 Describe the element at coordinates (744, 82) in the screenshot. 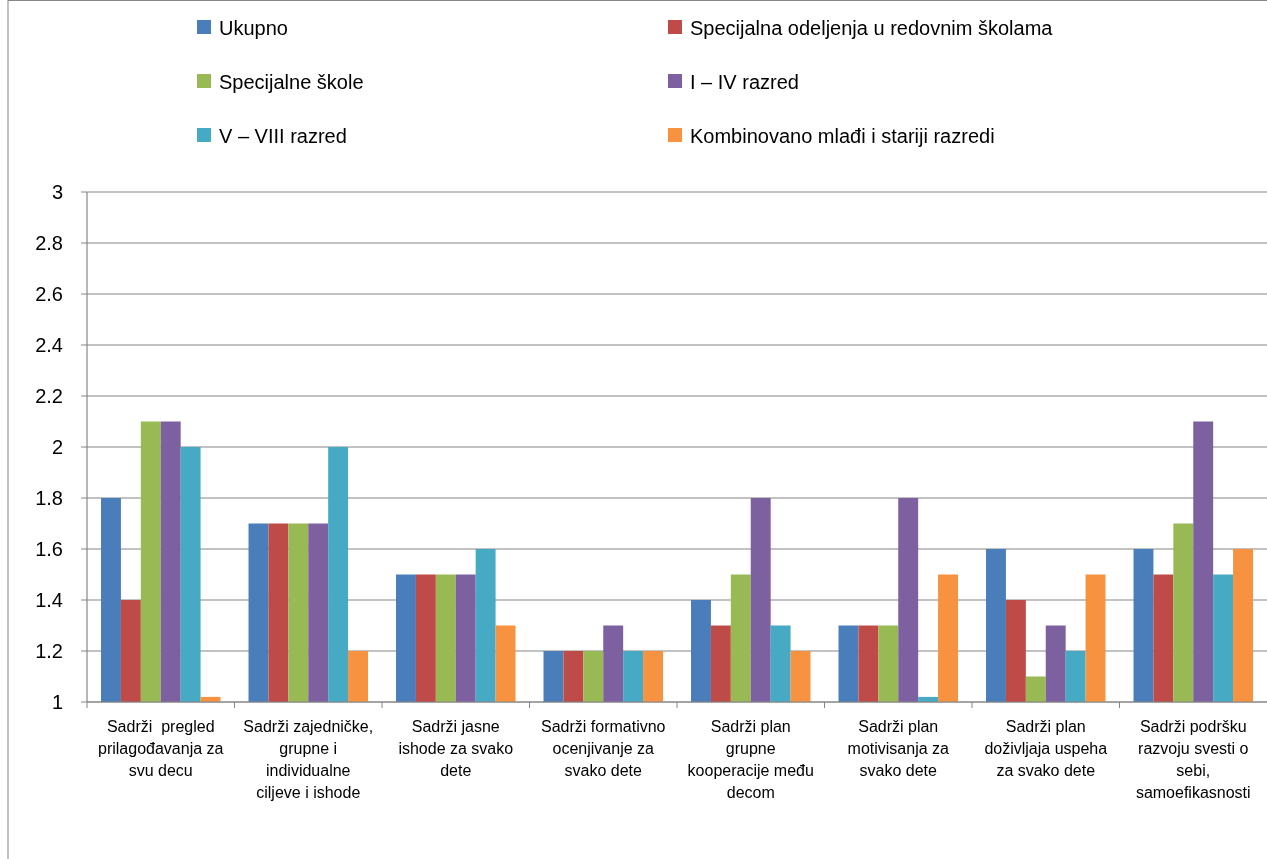

I see `legend-label: I – IV razred` at that location.